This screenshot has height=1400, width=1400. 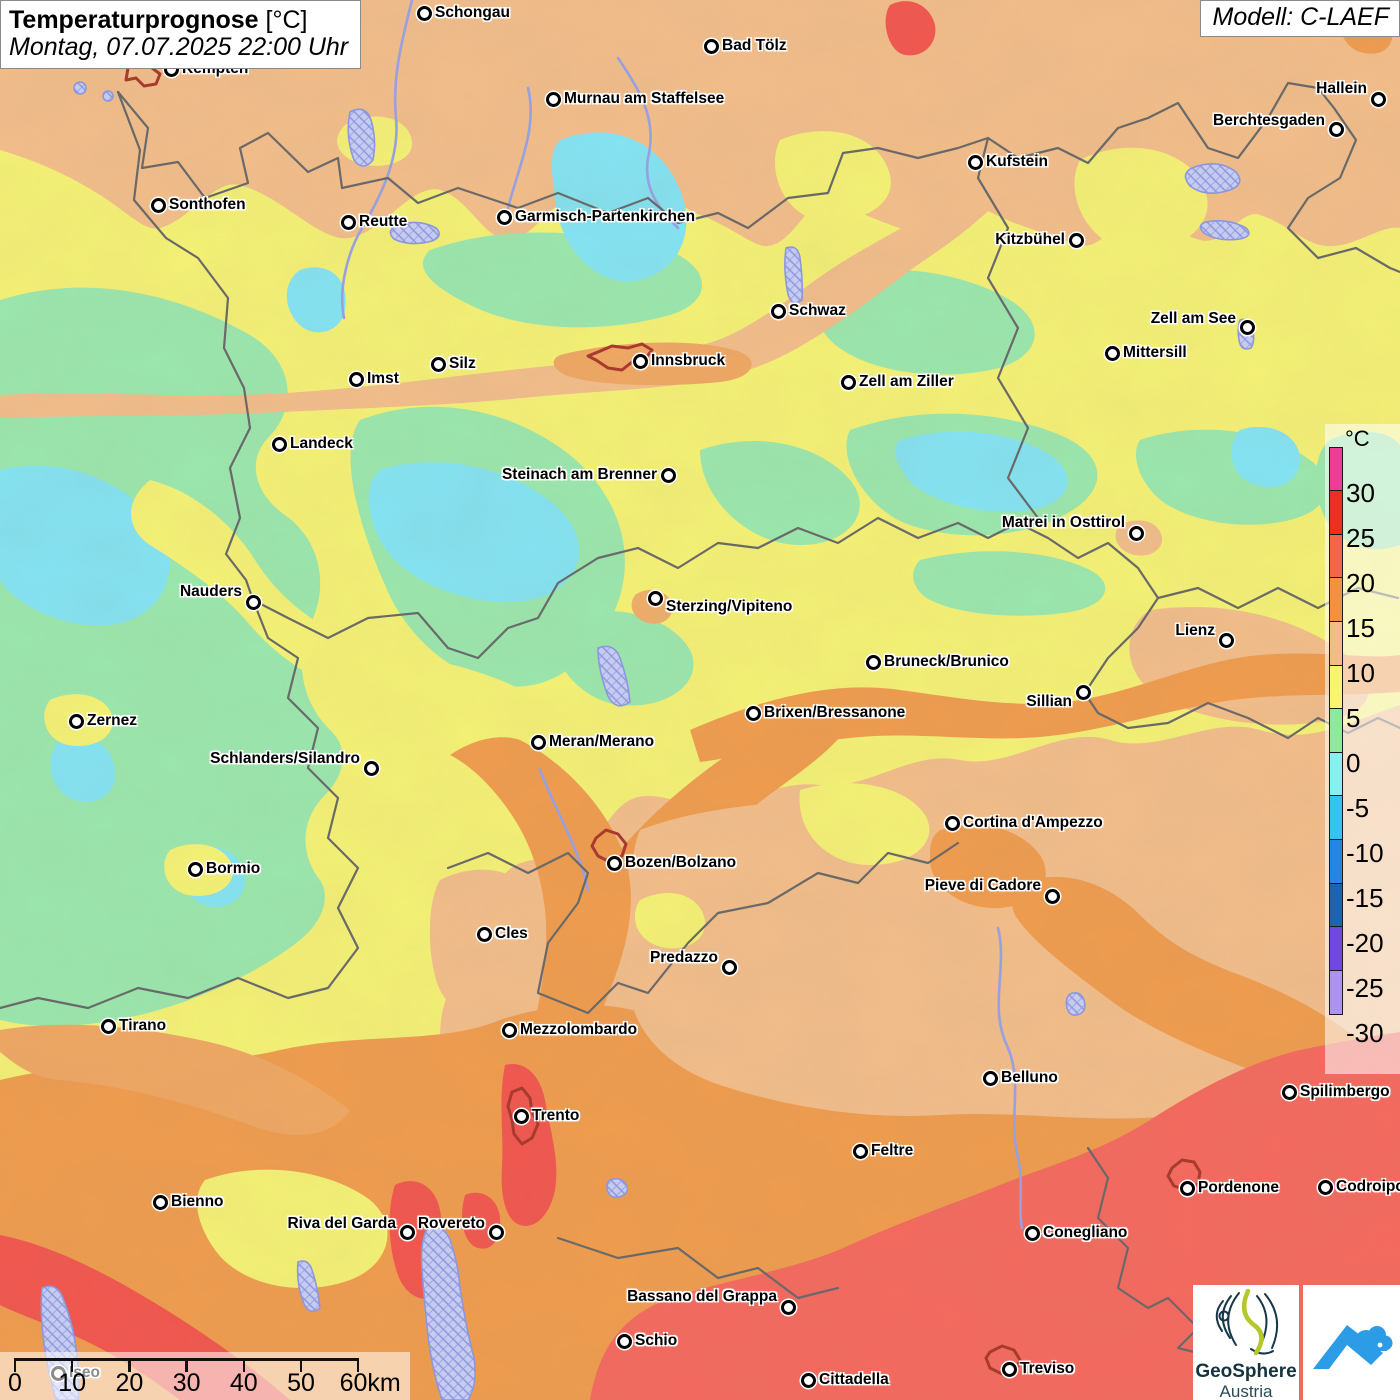 I want to click on legend-color-bar, so click(x=1336, y=730).